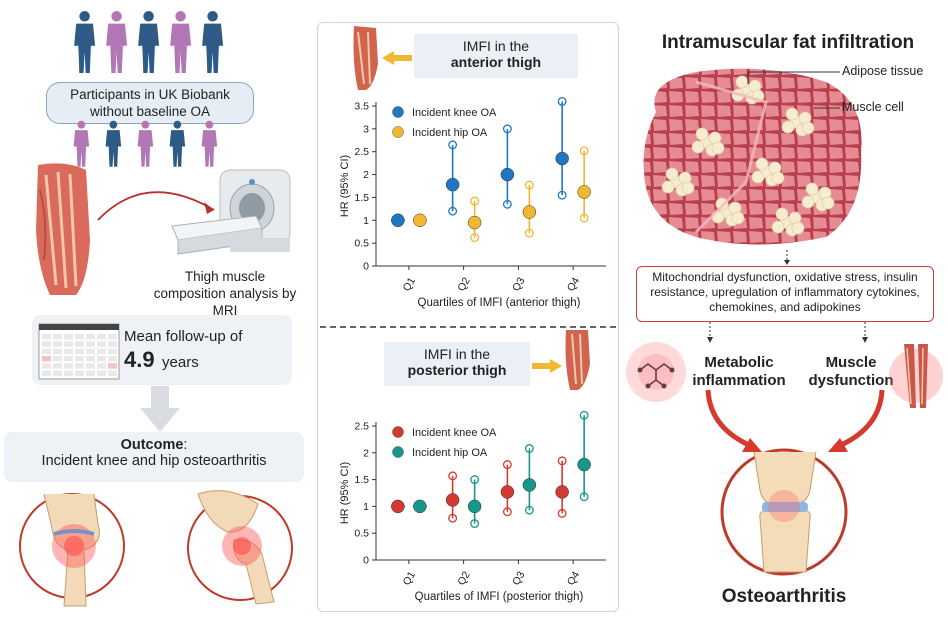  I want to click on followup-text: Mean follow-up of 4.9 years, so click(209, 350).